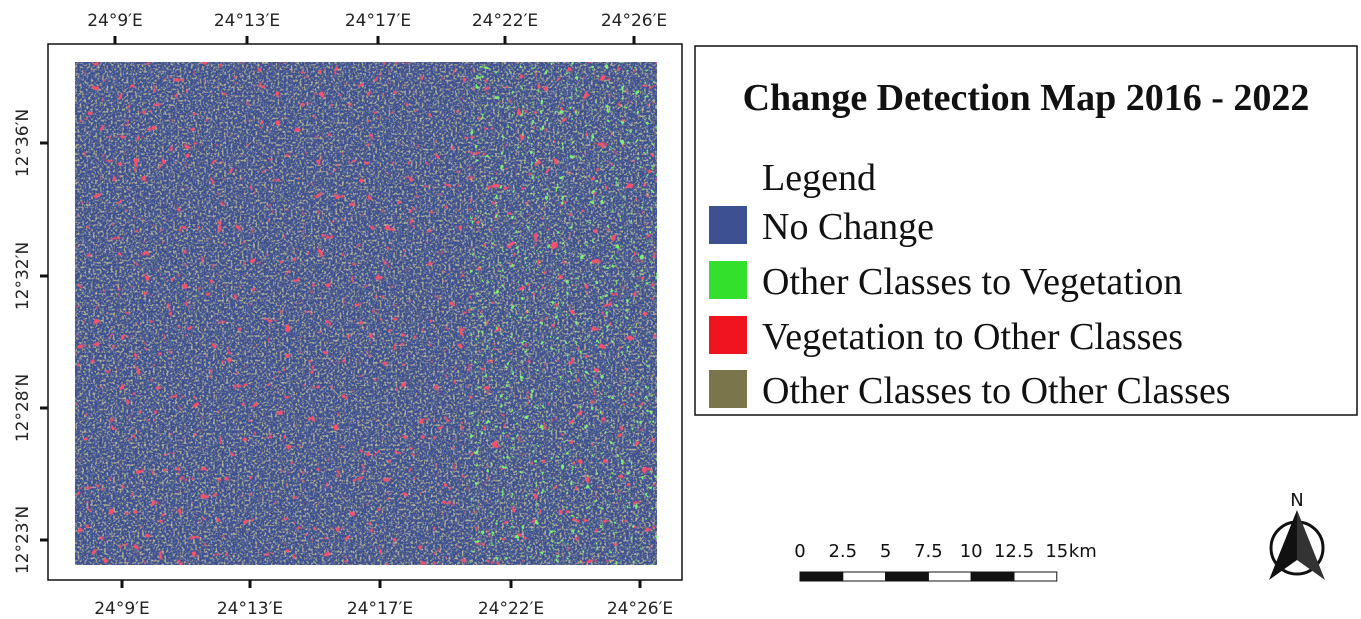 This screenshot has width=1361, height=619. What do you see at coordinates (848, 227) in the screenshot?
I see `legend-label: No Change` at bounding box center [848, 227].